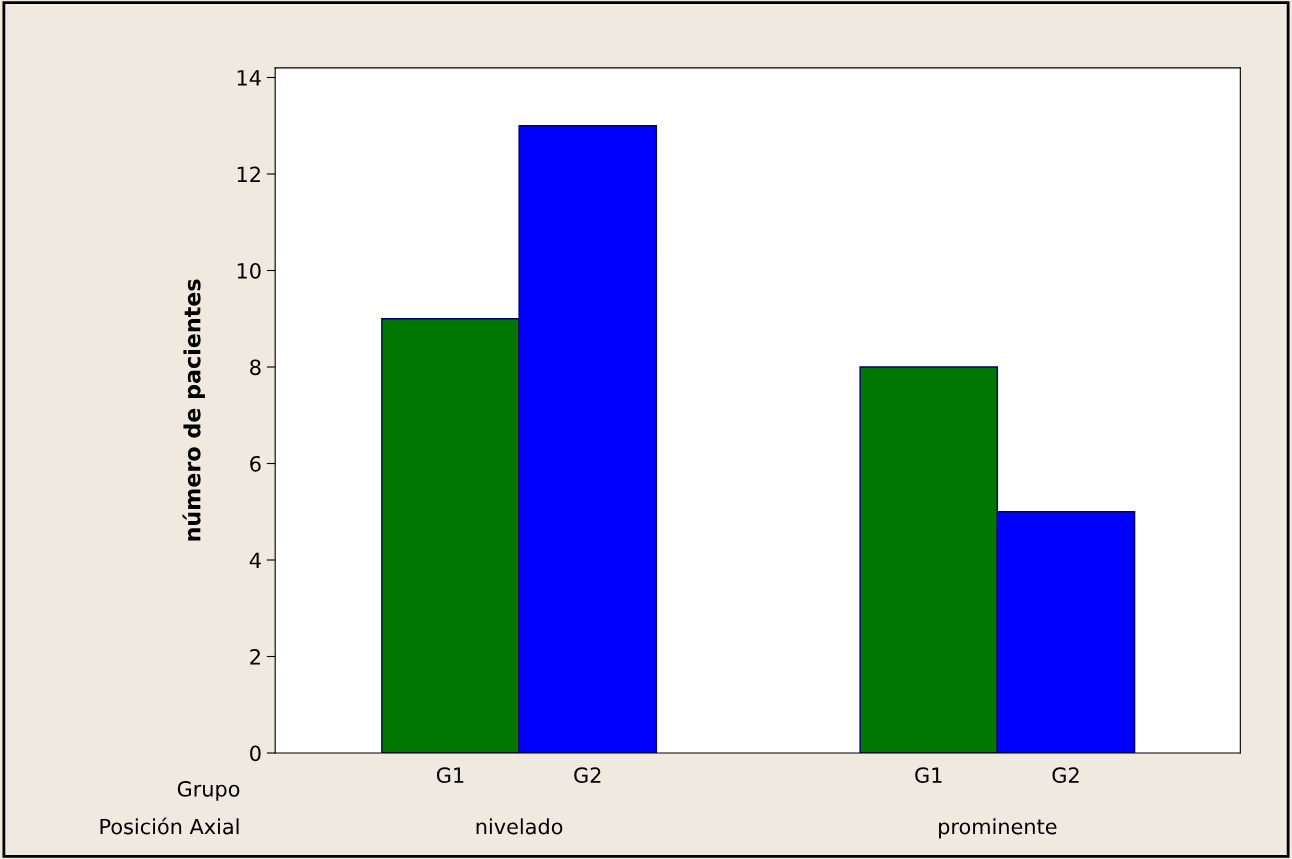  Describe the element at coordinates (998, 828) in the screenshot. I see `x-tick-label: prominente` at that location.